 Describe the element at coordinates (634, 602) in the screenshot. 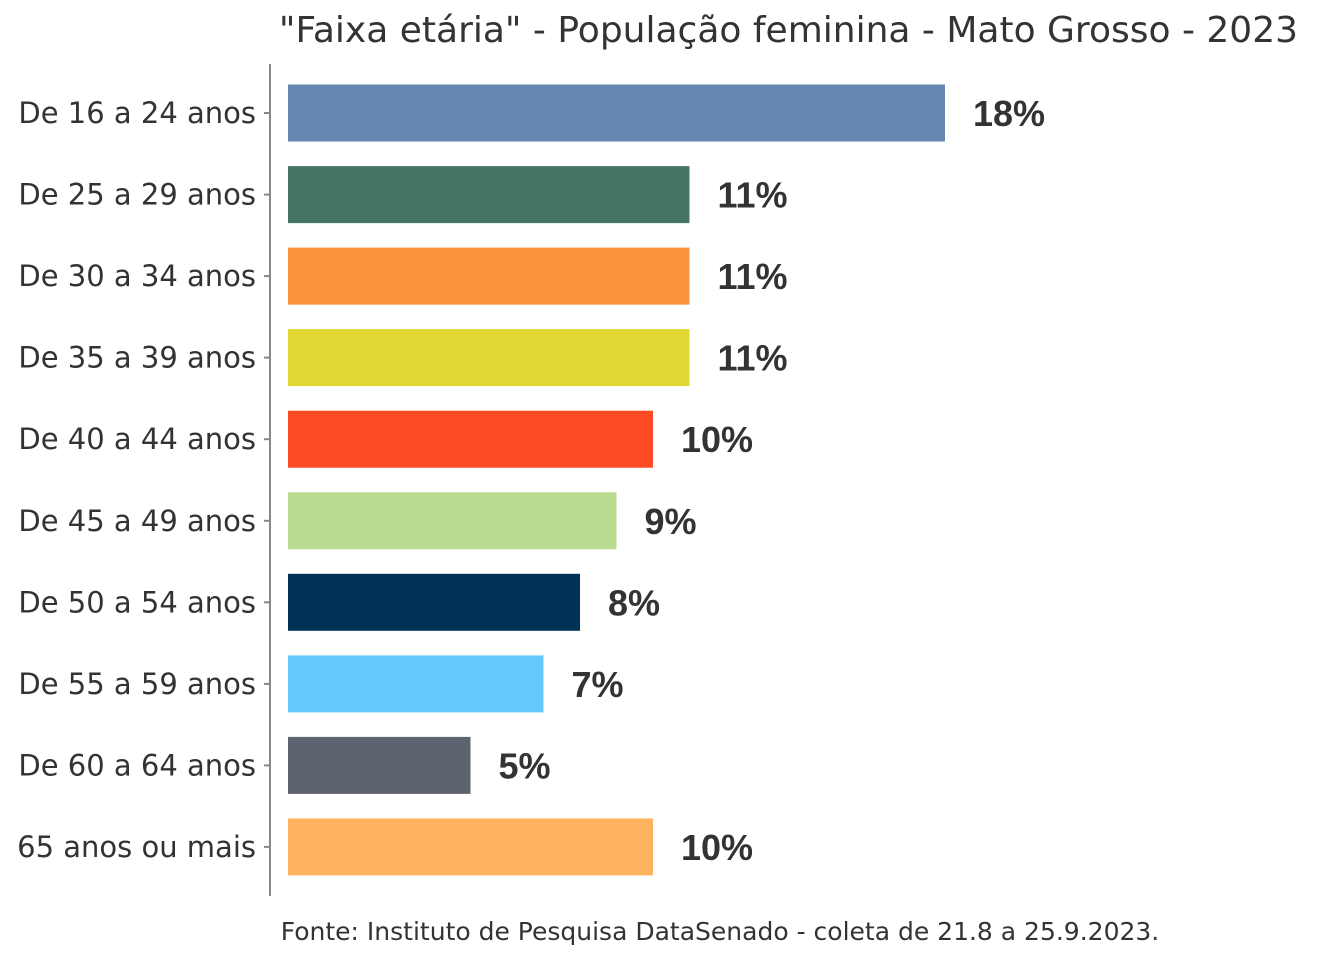

I see `value-label: 8%` at that location.